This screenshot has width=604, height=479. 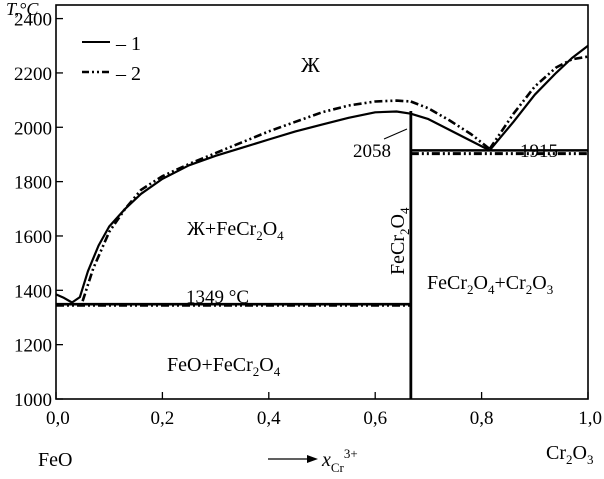 I want to click on legend-label-2: – 2, so click(x=128, y=74).